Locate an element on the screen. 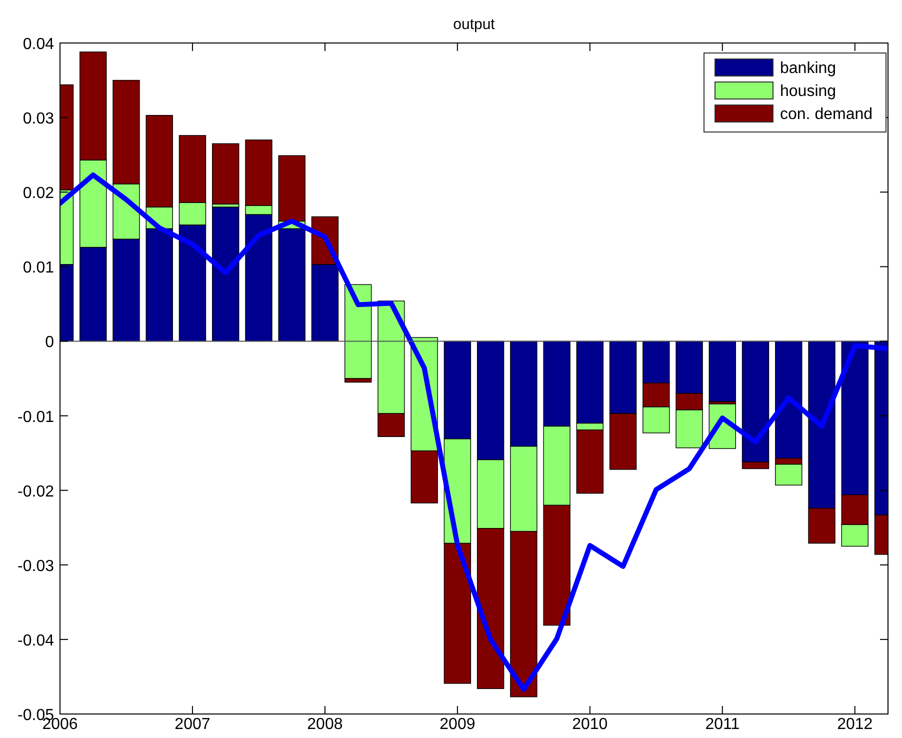  chart-title: output is located at coordinates (474, 24).